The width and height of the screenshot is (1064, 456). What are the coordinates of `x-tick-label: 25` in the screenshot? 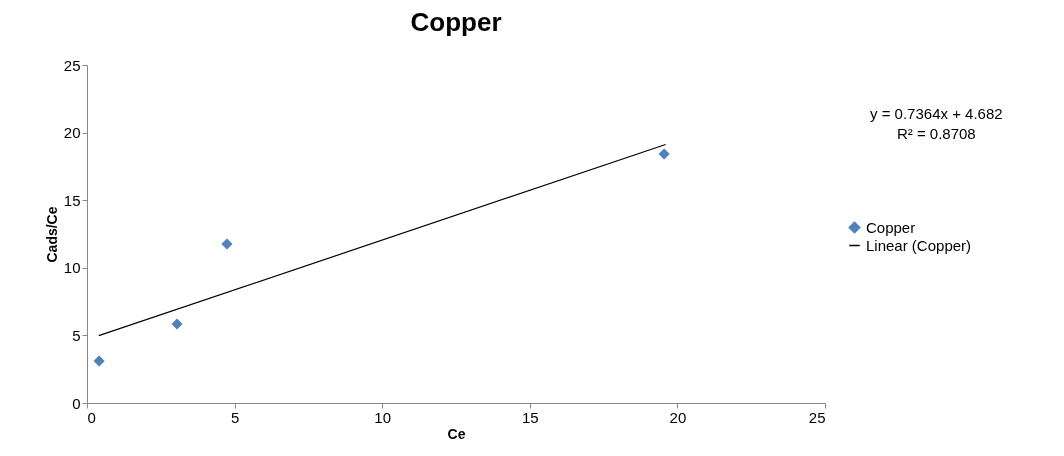 It's located at (817, 417).